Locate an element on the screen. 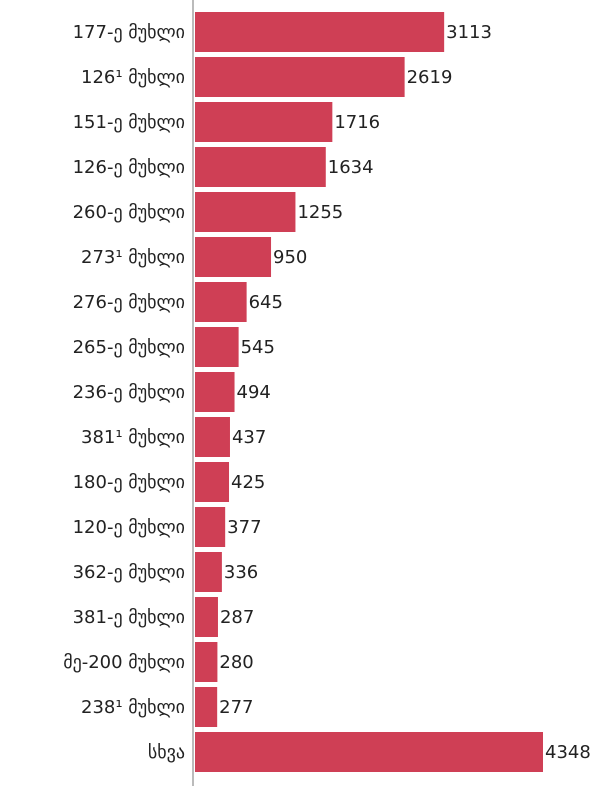 The image size is (599, 786). category-label: 362-ე მუხლი is located at coordinates (129, 572).